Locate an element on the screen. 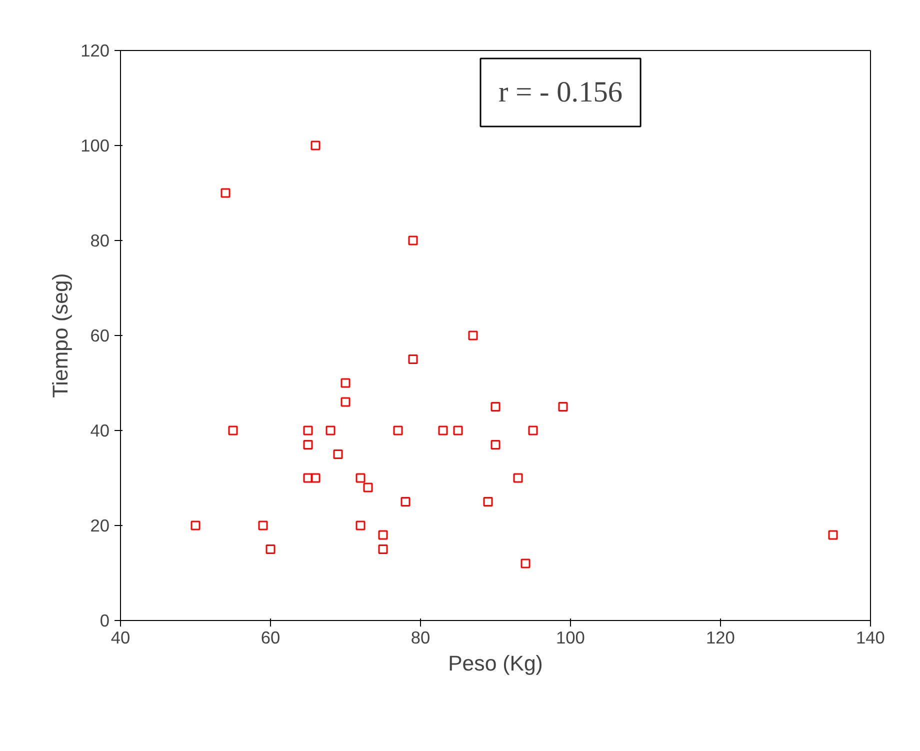 This screenshot has height=751, width=920. annotation: r = - 0.156 is located at coordinates (560, 92).